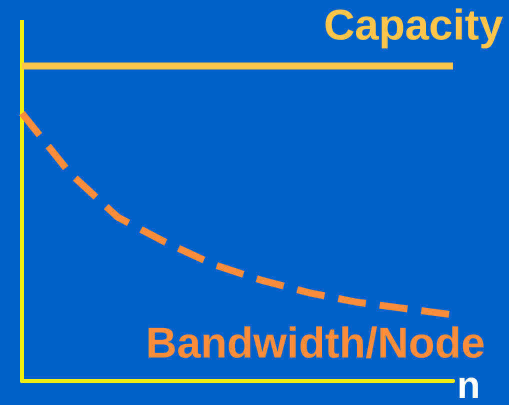 This screenshot has height=405, width=509. I want to click on x-axis-title: n, so click(468, 385).